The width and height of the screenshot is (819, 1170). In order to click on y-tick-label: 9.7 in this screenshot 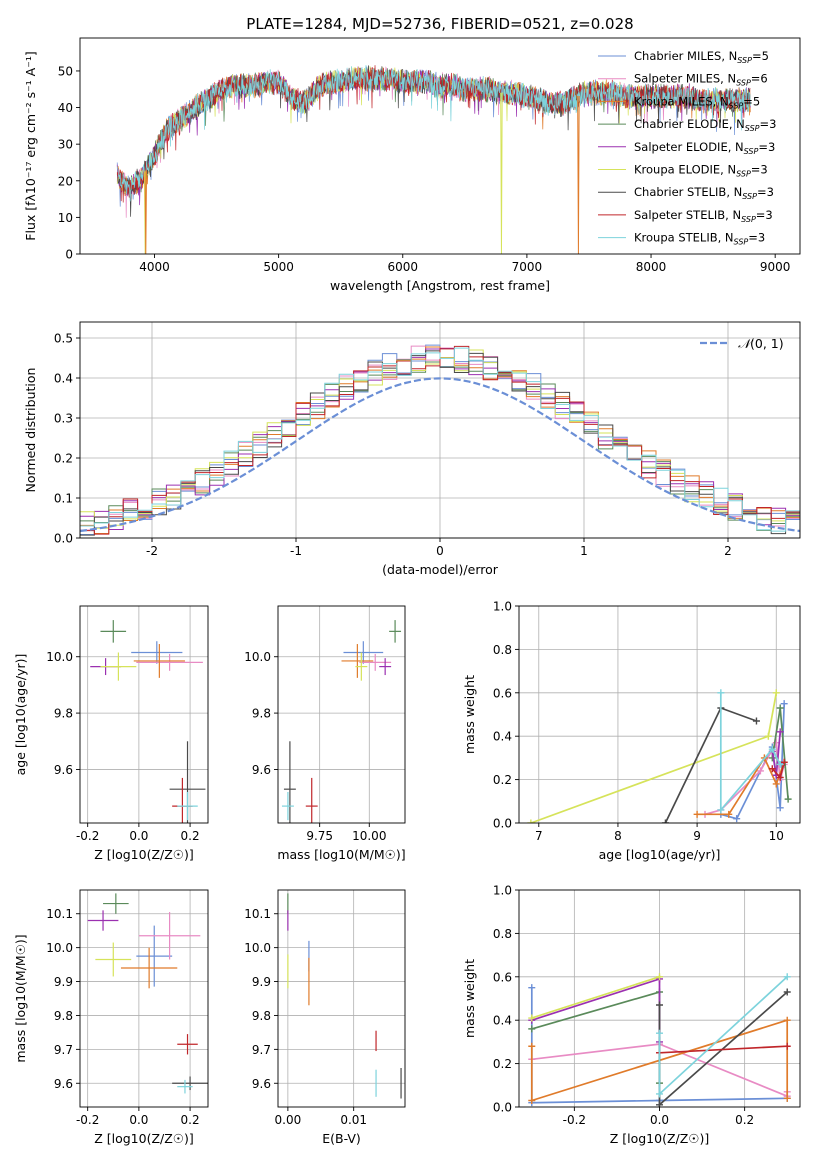, I will do `click(63, 1050)`.